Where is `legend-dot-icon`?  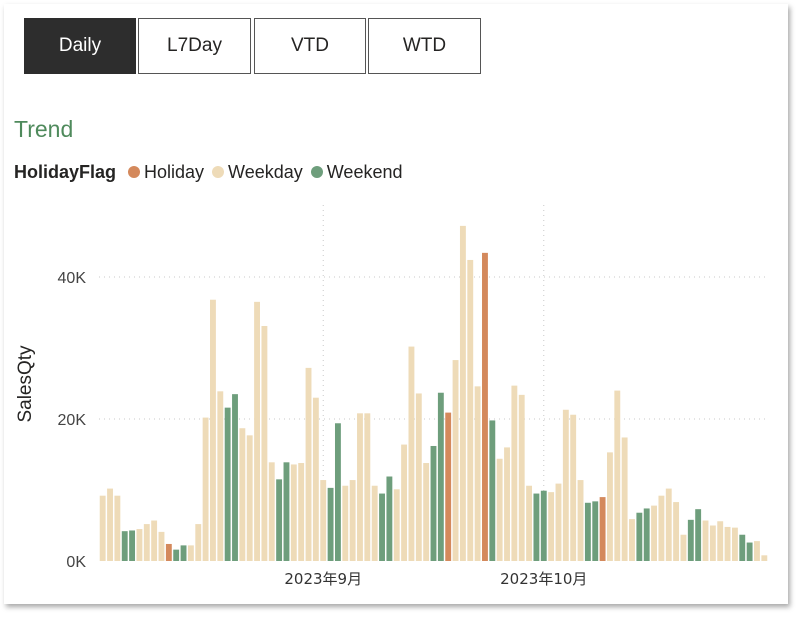 legend-dot-icon is located at coordinates (218, 172).